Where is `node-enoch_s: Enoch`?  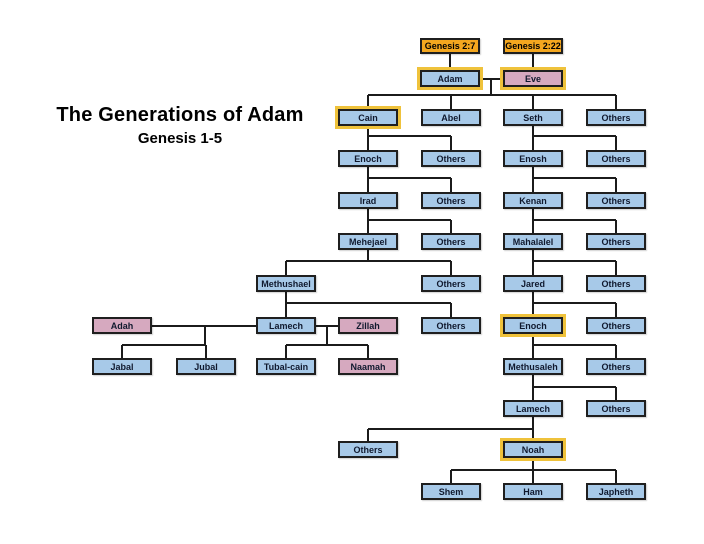
node-enoch_s: Enoch is located at coordinates (533, 325).